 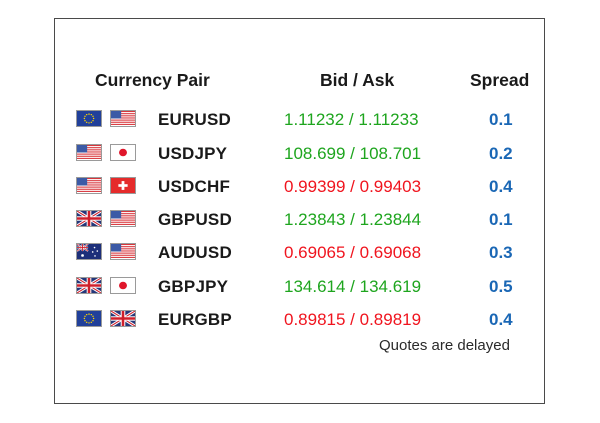 I want to click on spread-value: 0.2, so click(x=501, y=153).